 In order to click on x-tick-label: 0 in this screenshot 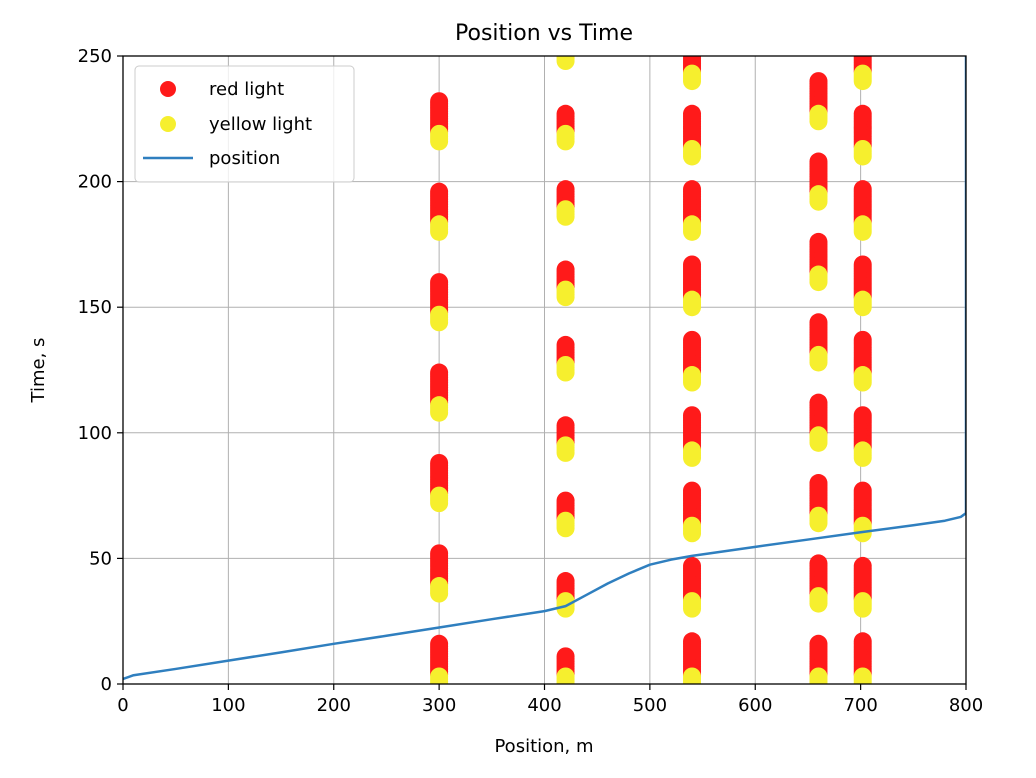, I will do `click(122, 705)`.